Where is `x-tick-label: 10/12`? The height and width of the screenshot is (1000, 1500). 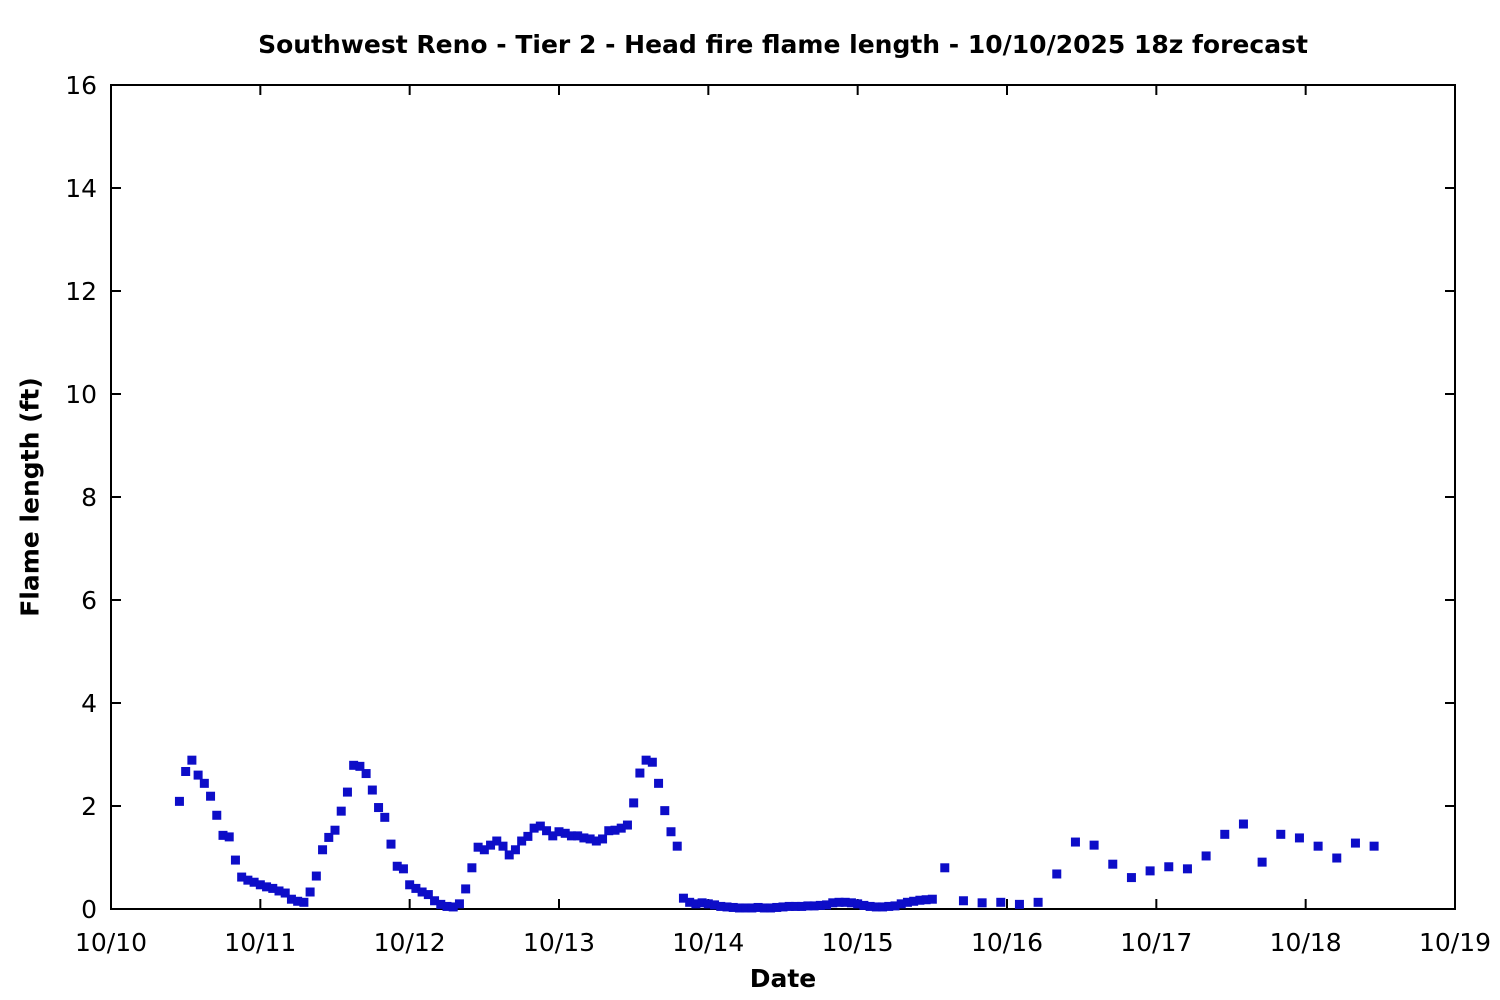 x-tick-label: 10/12 is located at coordinates (410, 942).